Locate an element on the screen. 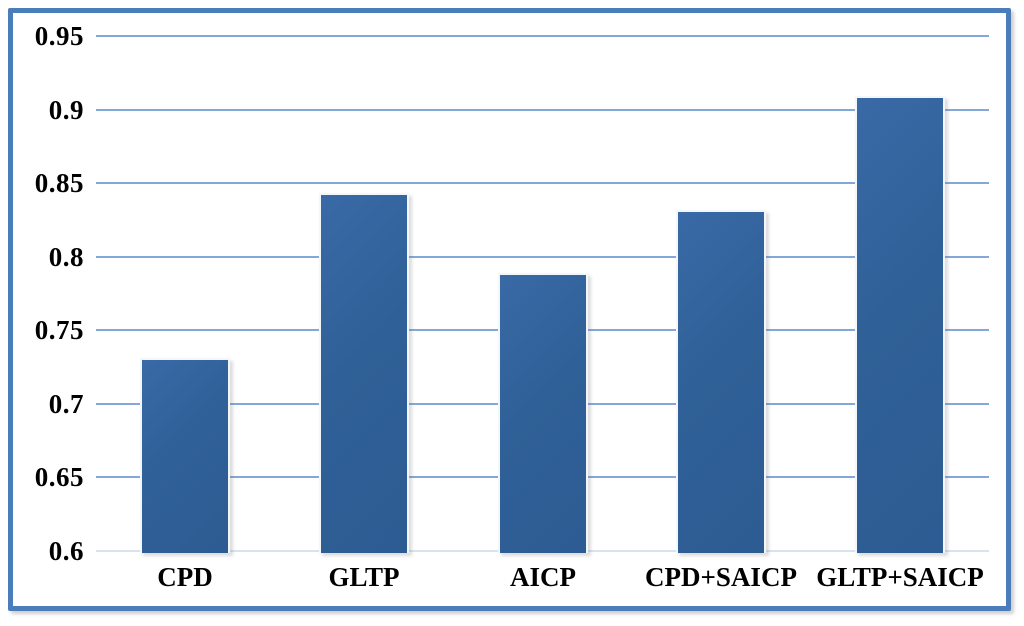 Image resolution: width=1024 pixels, height=626 pixels. x-category-label-aicp: AICP is located at coordinates (543, 577).